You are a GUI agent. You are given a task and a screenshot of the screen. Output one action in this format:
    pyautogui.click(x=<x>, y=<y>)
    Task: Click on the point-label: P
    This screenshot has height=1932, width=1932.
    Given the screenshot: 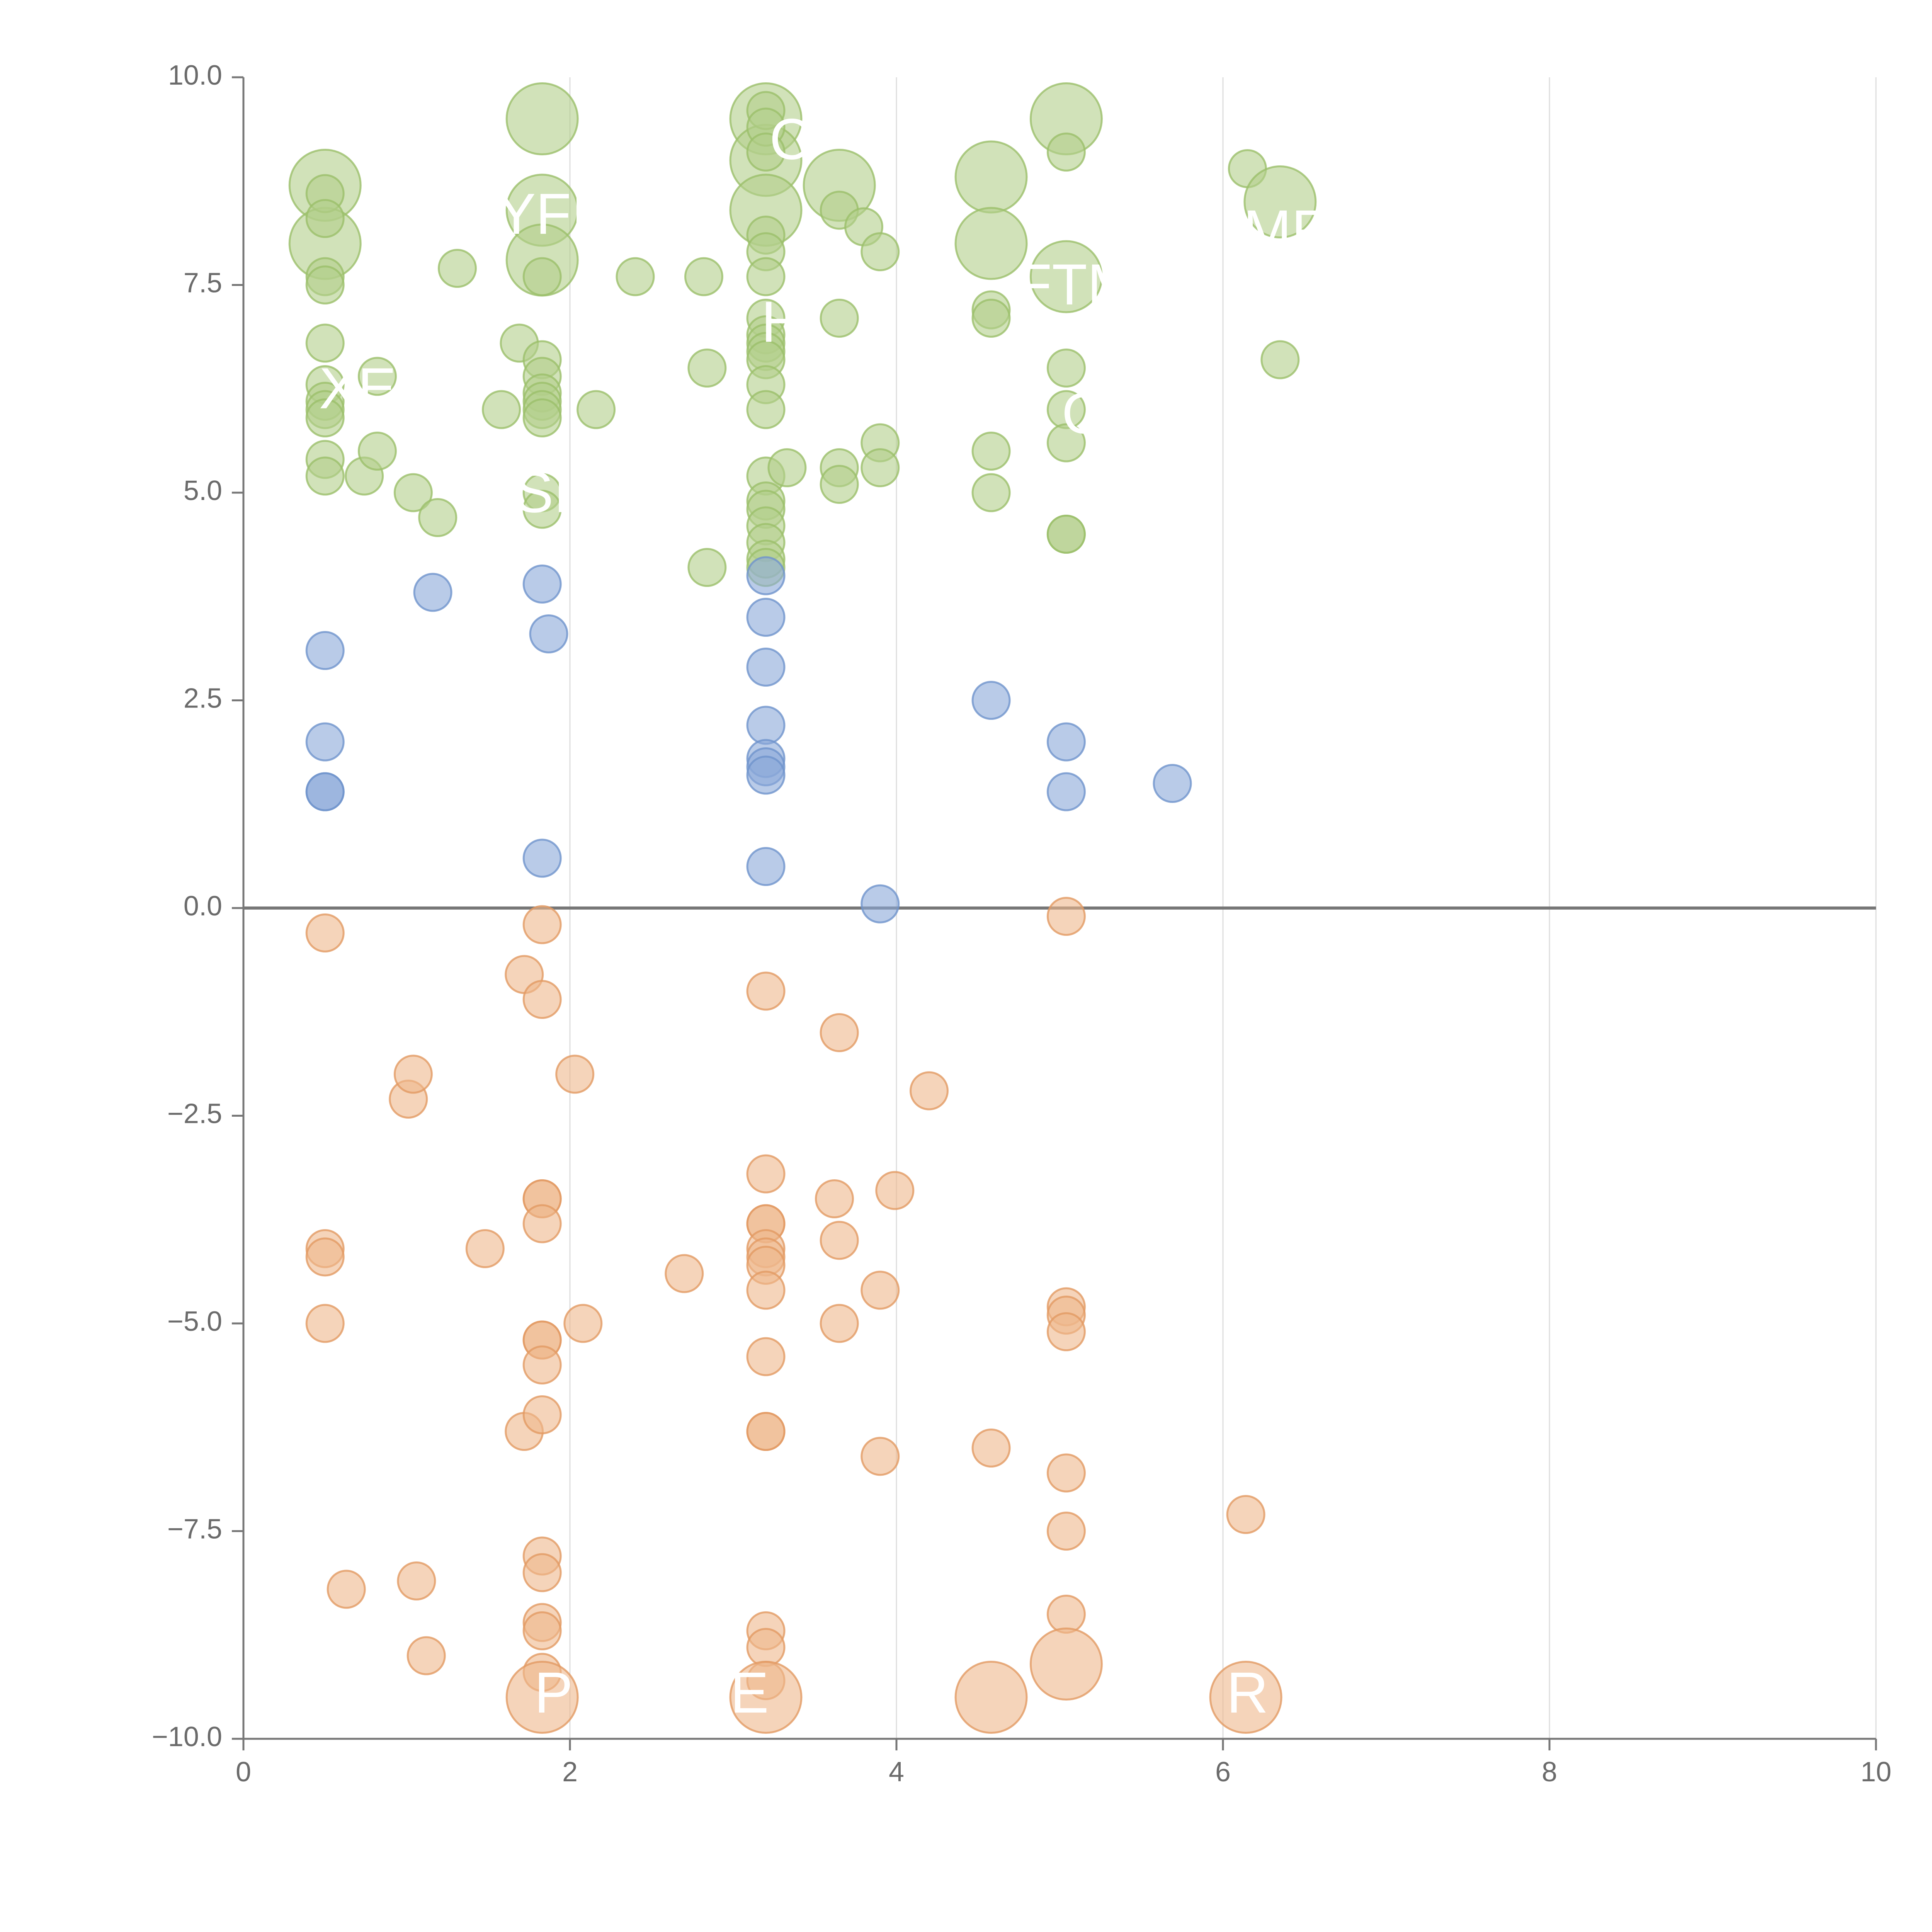 What is the action you would take?
    pyautogui.click(x=553, y=1693)
    